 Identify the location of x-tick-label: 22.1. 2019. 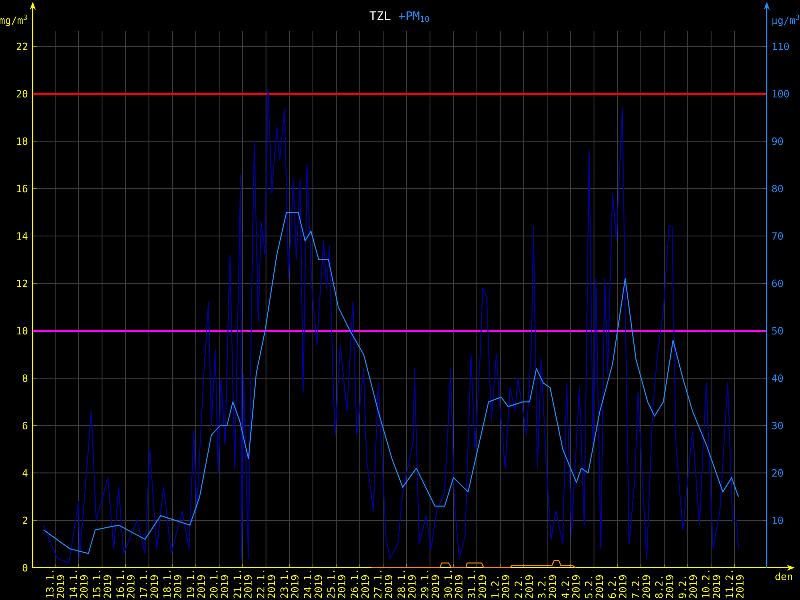
(266, 584).